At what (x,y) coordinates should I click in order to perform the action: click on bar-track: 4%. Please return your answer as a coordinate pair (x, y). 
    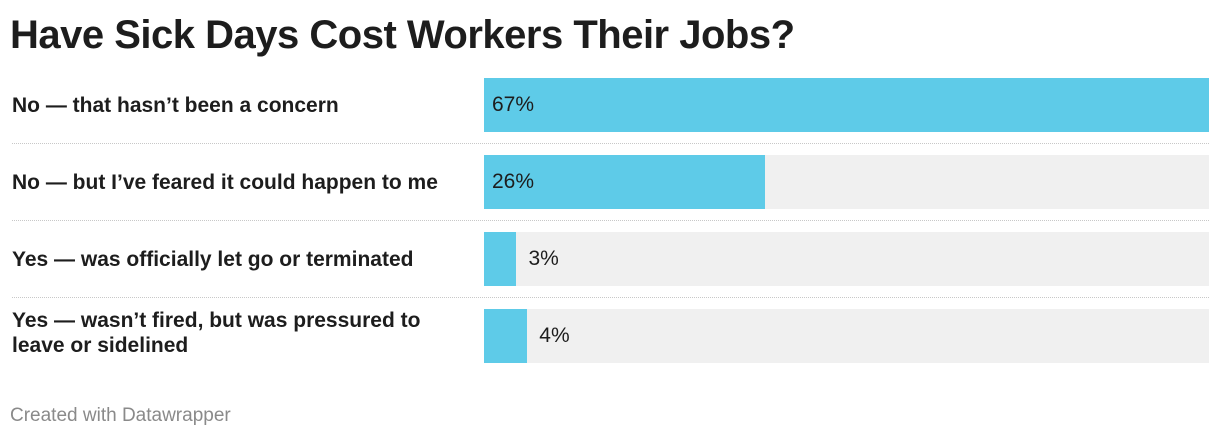
    Looking at the image, I should click on (846, 336).